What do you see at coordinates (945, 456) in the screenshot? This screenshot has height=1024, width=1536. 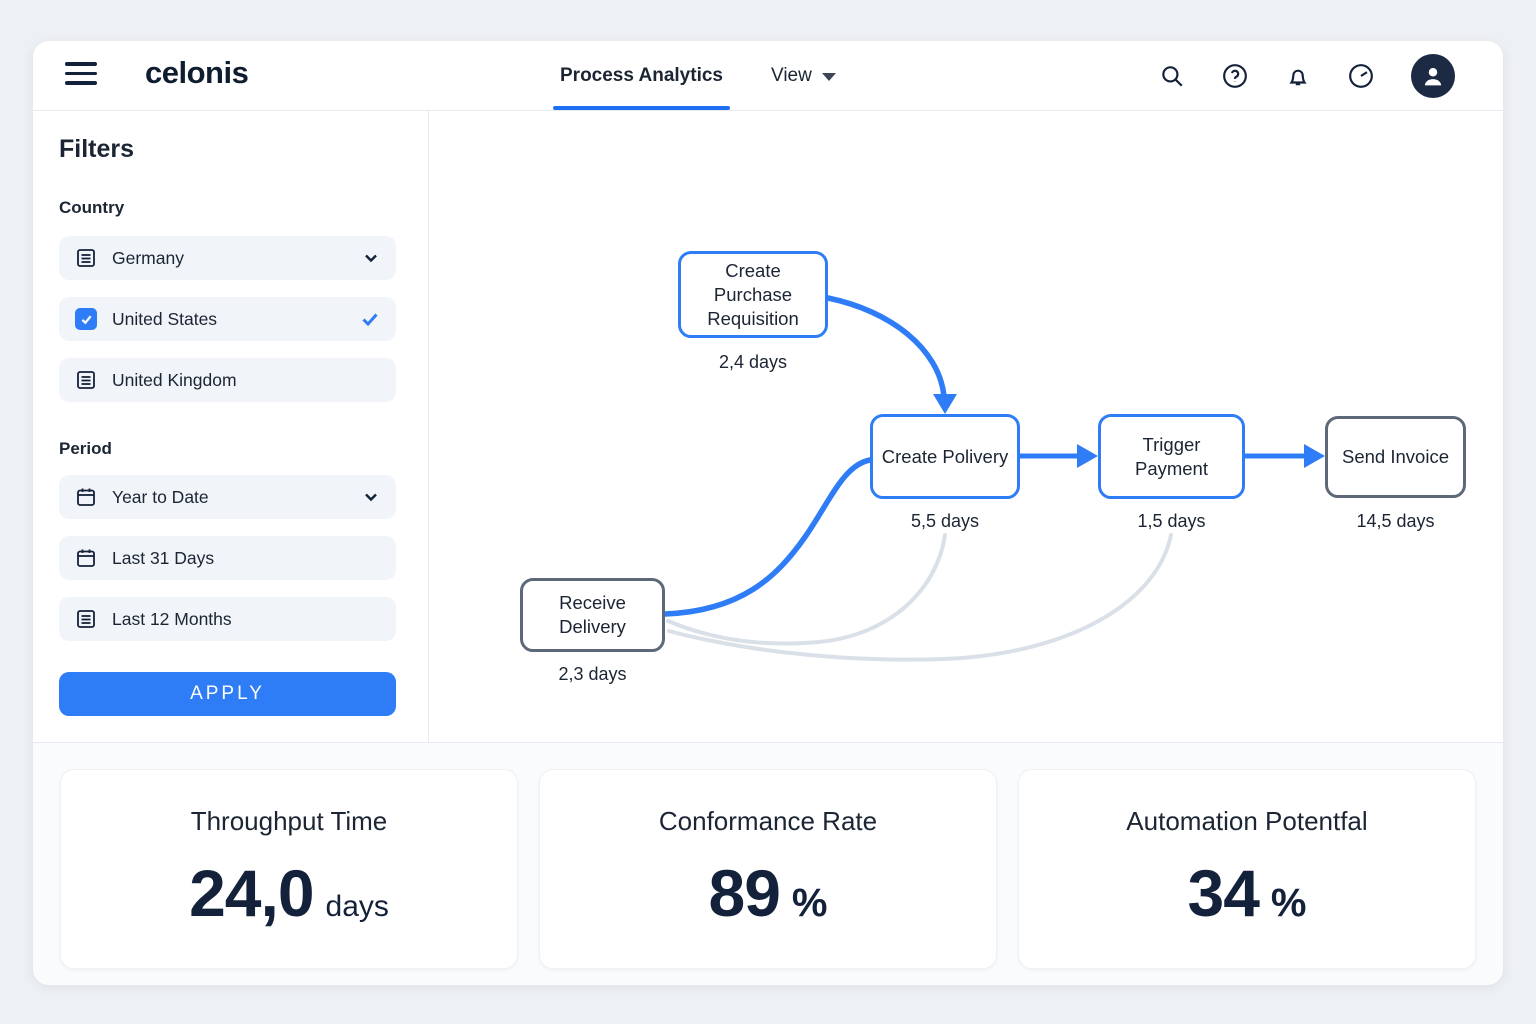 I see `node-create-polivery: Create Polivery` at bounding box center [945, 456].